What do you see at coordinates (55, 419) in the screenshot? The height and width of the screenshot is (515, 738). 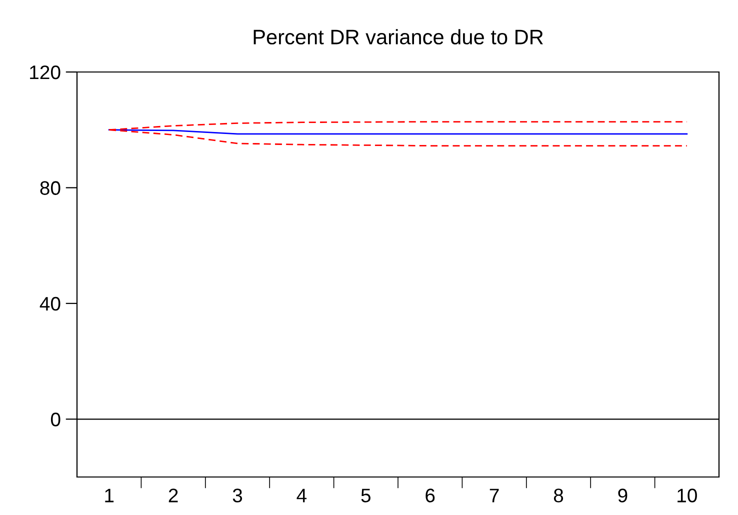 I see `y-tick-label: 0` at bounding box center [55, 419].